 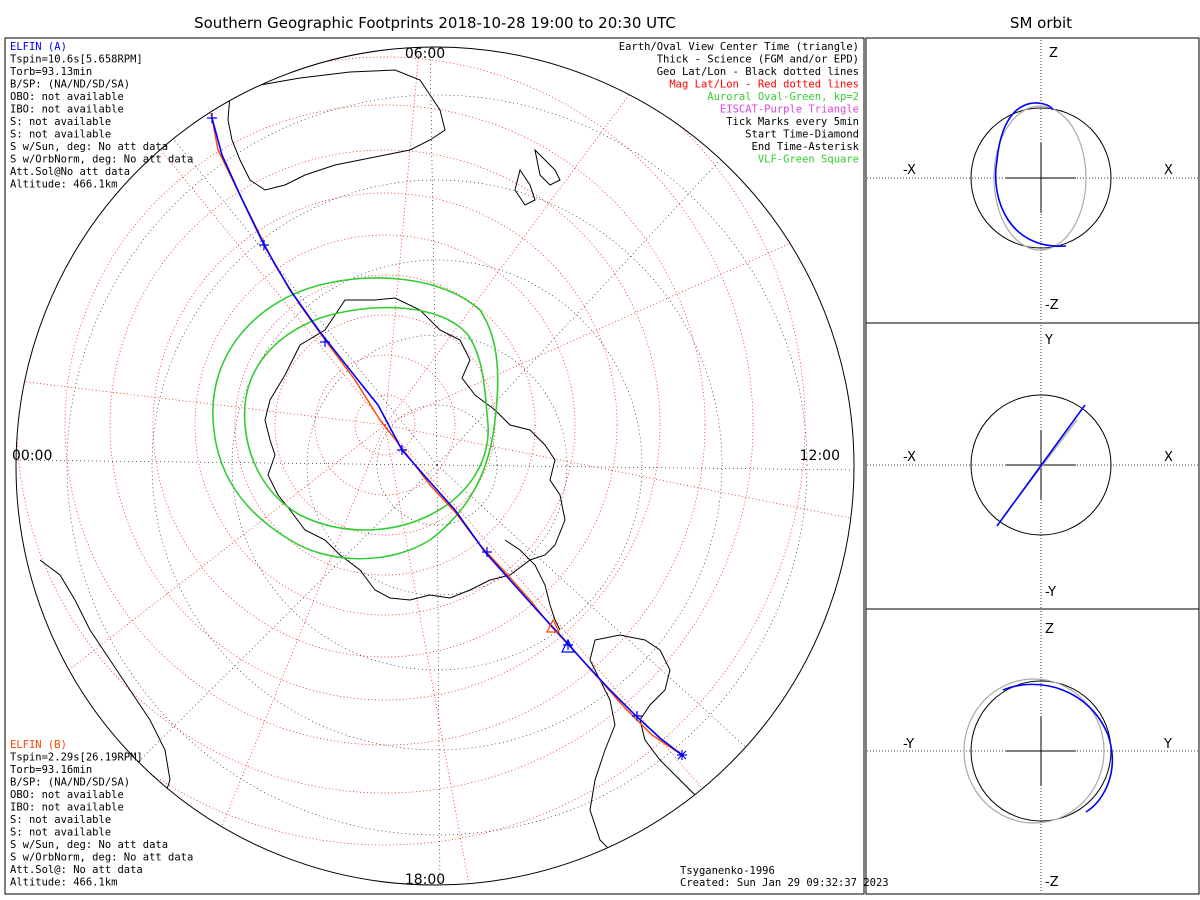 I want to click on legend-item: Thick - Science (FGM and/or EPD), so click(x=758, y=60).